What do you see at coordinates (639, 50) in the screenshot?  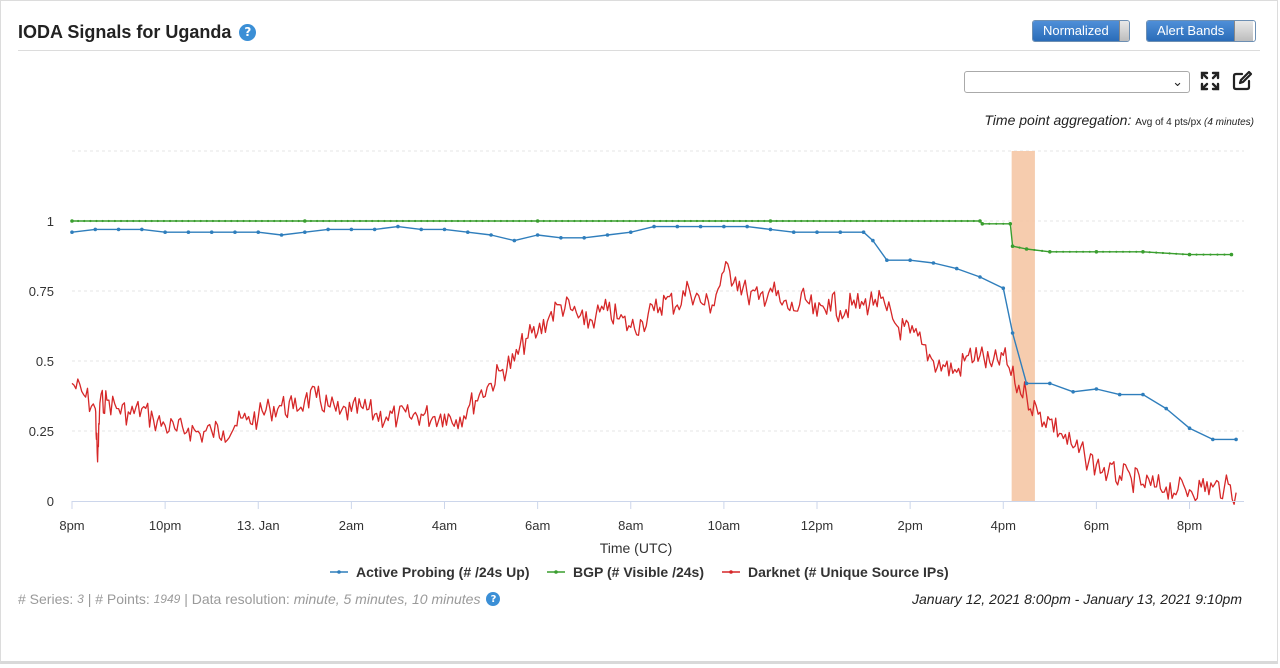 I see `header-divider` at bounding box center [639, 50].